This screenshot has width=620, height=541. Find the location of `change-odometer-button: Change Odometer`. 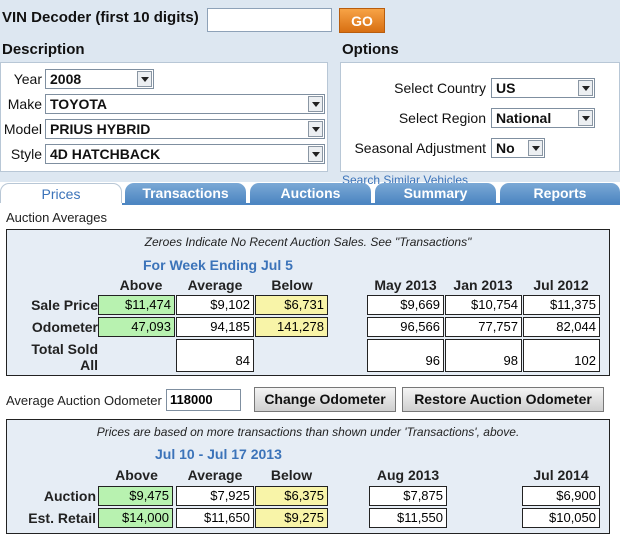

change-odometer-button: Change Odometer is located at coordinates (325, 399).